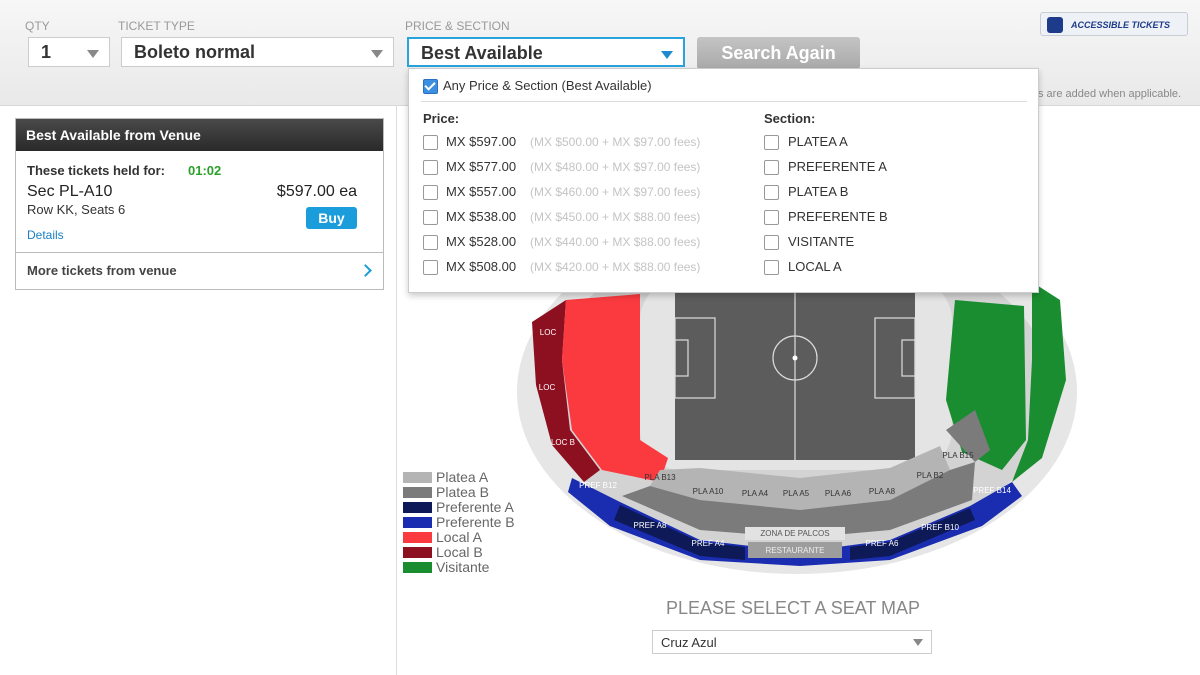  I want to click on section-label: PLA B2, so click(930, 475).